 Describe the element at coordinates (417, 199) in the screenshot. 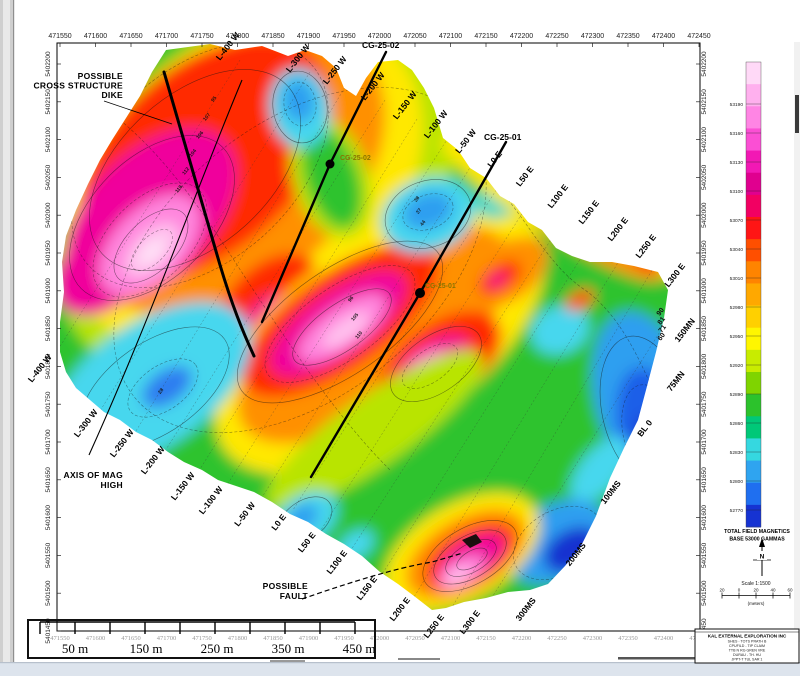

I see `station-value: 38` at that location.